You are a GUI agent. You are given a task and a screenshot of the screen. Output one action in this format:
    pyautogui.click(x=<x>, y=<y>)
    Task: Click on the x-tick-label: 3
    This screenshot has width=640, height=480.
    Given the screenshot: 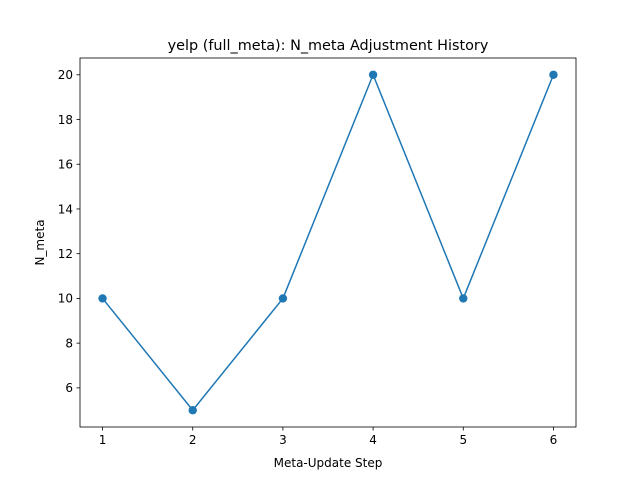 What is the action you would take?
    pyautogui.click(x=283, y=440)
    